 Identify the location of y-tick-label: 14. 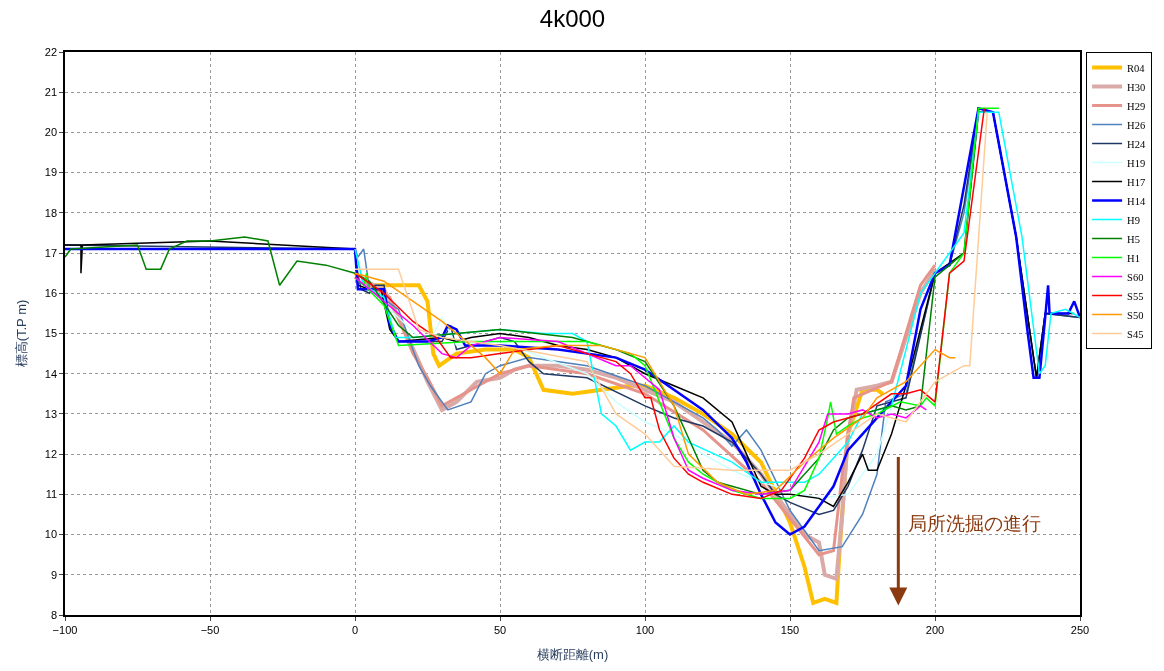
(51, 373).